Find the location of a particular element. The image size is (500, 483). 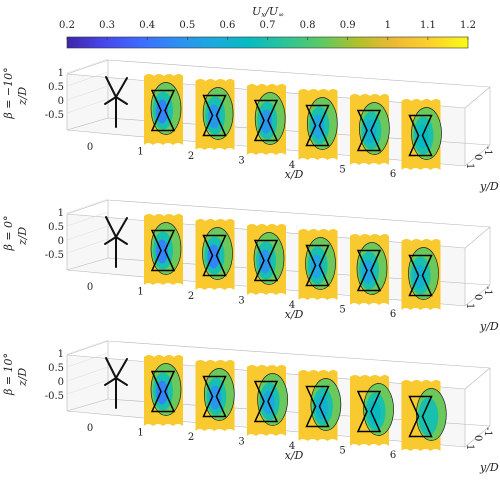

colorbar-tick-label: 1.1 is located at coordinates (428, 25).